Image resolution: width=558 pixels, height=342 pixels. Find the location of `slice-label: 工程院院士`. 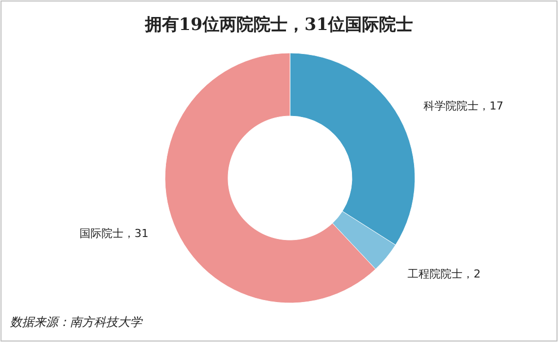

slice-label: 工程院院士 is located at coordinates (435, 274).